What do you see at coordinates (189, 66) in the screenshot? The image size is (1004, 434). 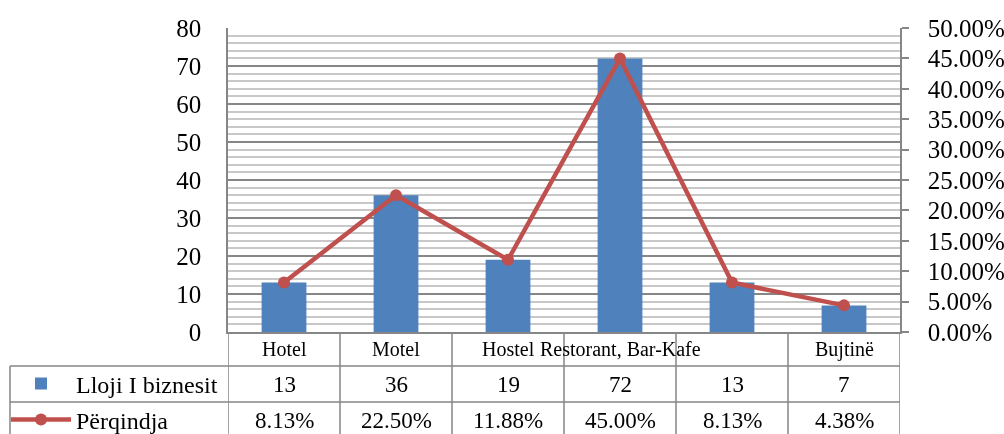 I see `y-tick-label: 70` at bounding box center [189, 66].